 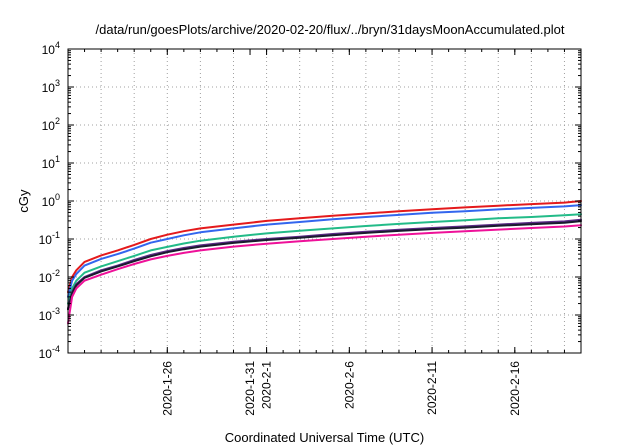 I want to click on x-tick-label: 2020-2-1, so click(x=267, y=385).